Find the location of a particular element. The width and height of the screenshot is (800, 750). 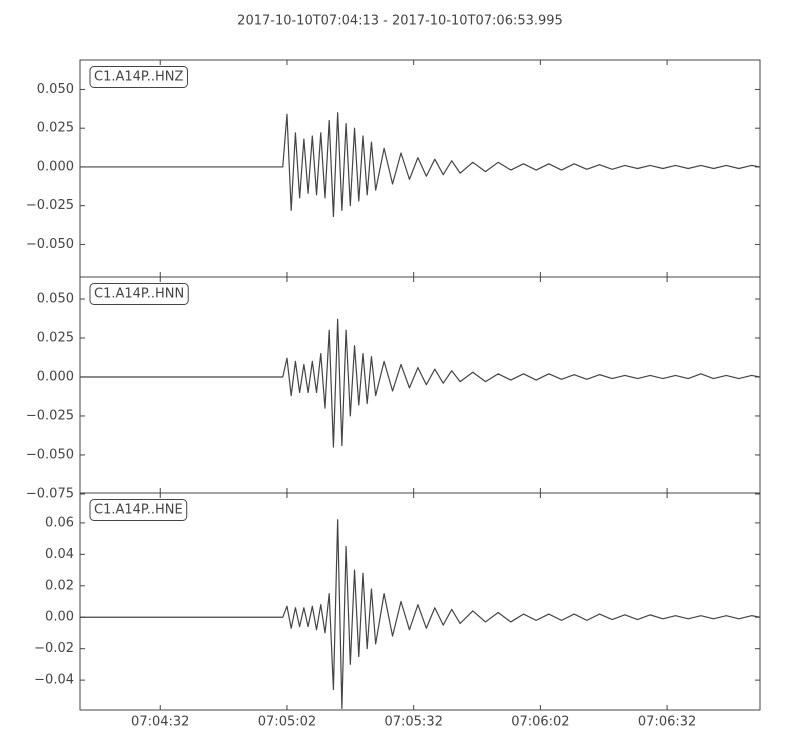

x-tick-label: 07:06:32 is located at coordinates (667, 722).